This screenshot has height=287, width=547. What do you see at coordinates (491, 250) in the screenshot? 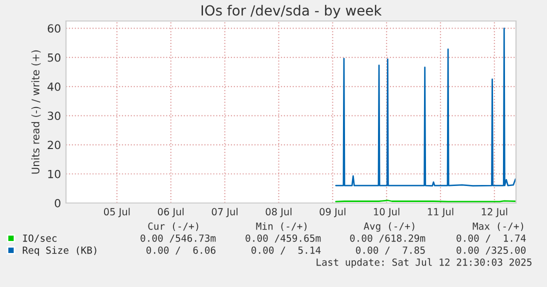
I see `text: 0.00 /325.00` at bounding box center [491, 250].